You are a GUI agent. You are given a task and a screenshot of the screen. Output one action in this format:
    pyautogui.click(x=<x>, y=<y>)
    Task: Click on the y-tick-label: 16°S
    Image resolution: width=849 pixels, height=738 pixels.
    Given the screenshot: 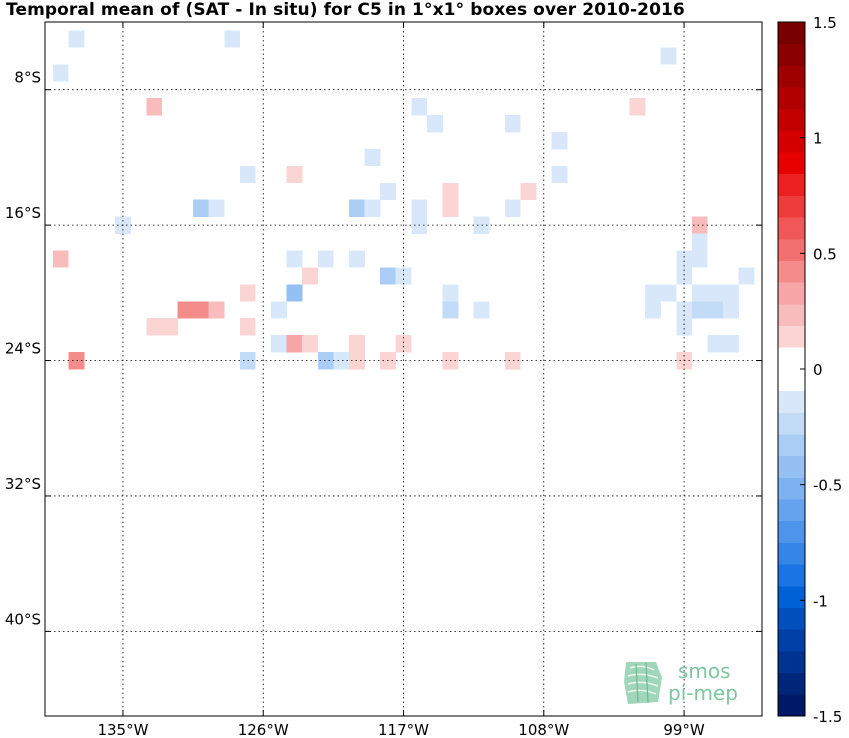 What is the action you would take?
    pyautogui.click(x=23, y=213)
    